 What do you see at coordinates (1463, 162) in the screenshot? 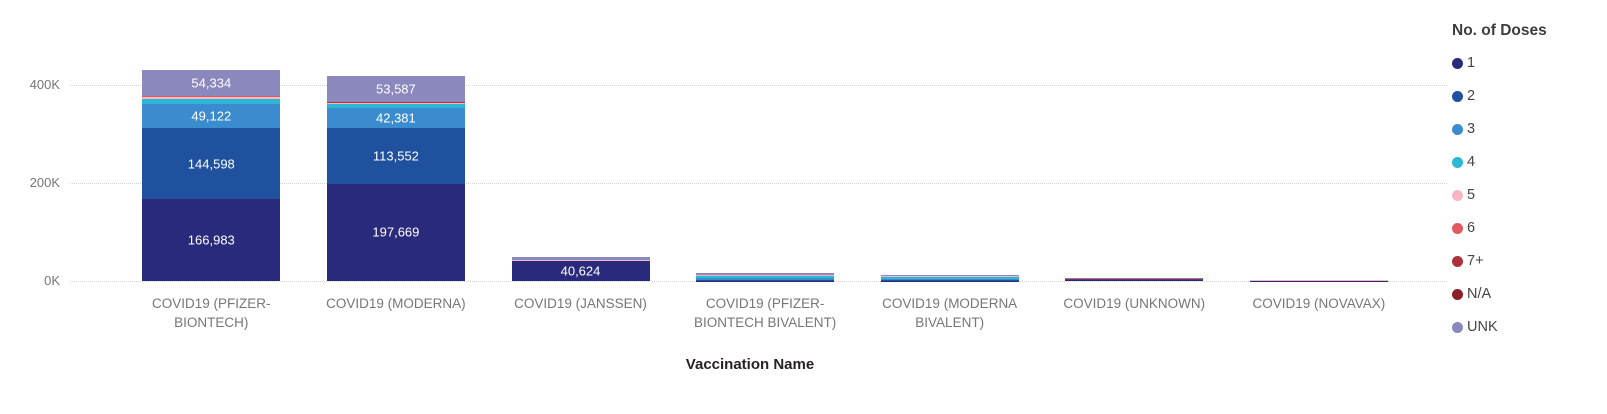
I see `legend-item-dose-4: 4` at bounding box center [1463, 162].